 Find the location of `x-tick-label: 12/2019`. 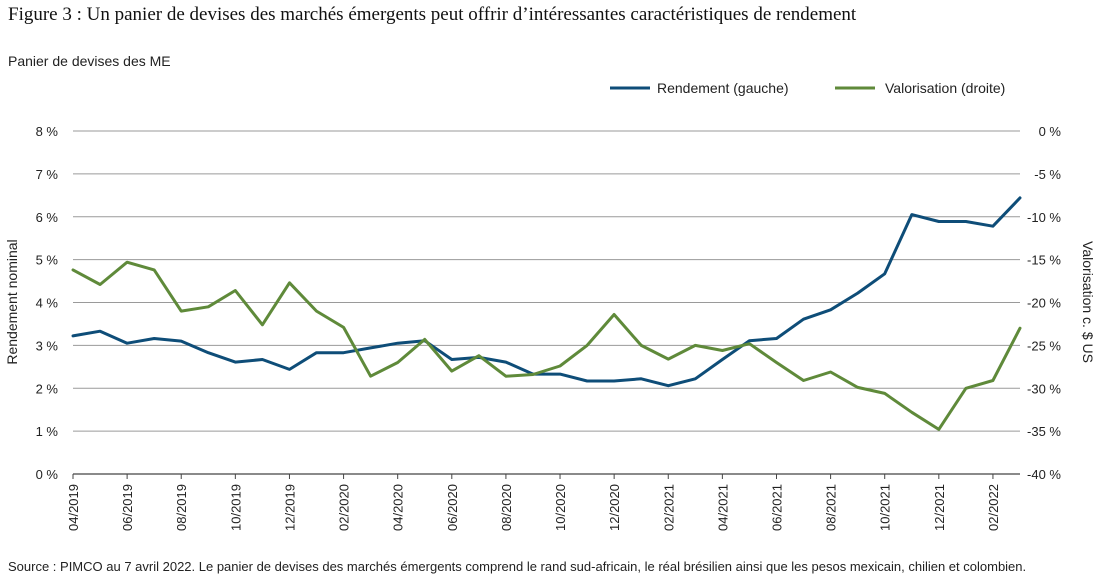

x-tick-label: 12/2019 is located at coordinates (289, 507).